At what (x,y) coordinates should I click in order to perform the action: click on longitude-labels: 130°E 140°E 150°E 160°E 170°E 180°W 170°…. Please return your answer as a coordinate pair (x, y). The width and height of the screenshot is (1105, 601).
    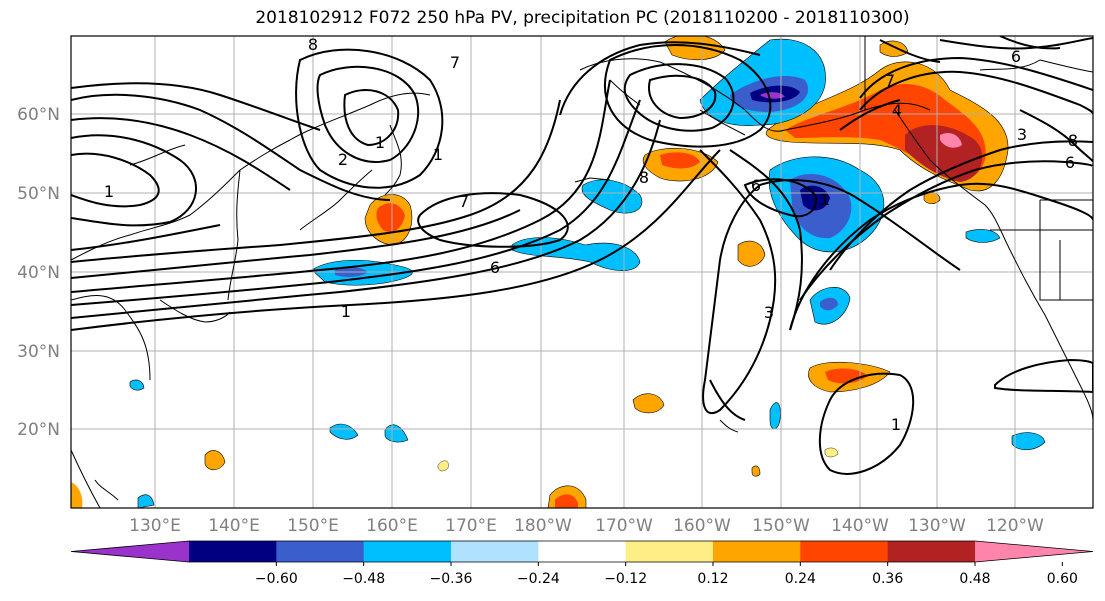
    Looking at the image, I should click on (586, 526).